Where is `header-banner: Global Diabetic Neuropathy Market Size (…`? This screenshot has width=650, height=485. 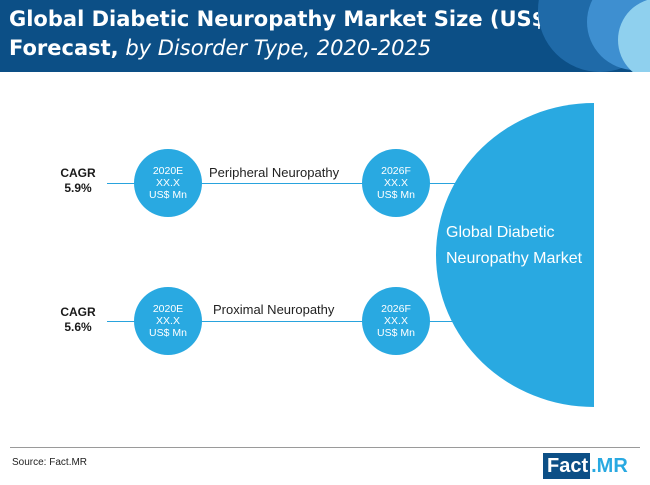
header-banner: Global Diabetic Neuropathy Market Size (… is located at coordinates (325, 36).